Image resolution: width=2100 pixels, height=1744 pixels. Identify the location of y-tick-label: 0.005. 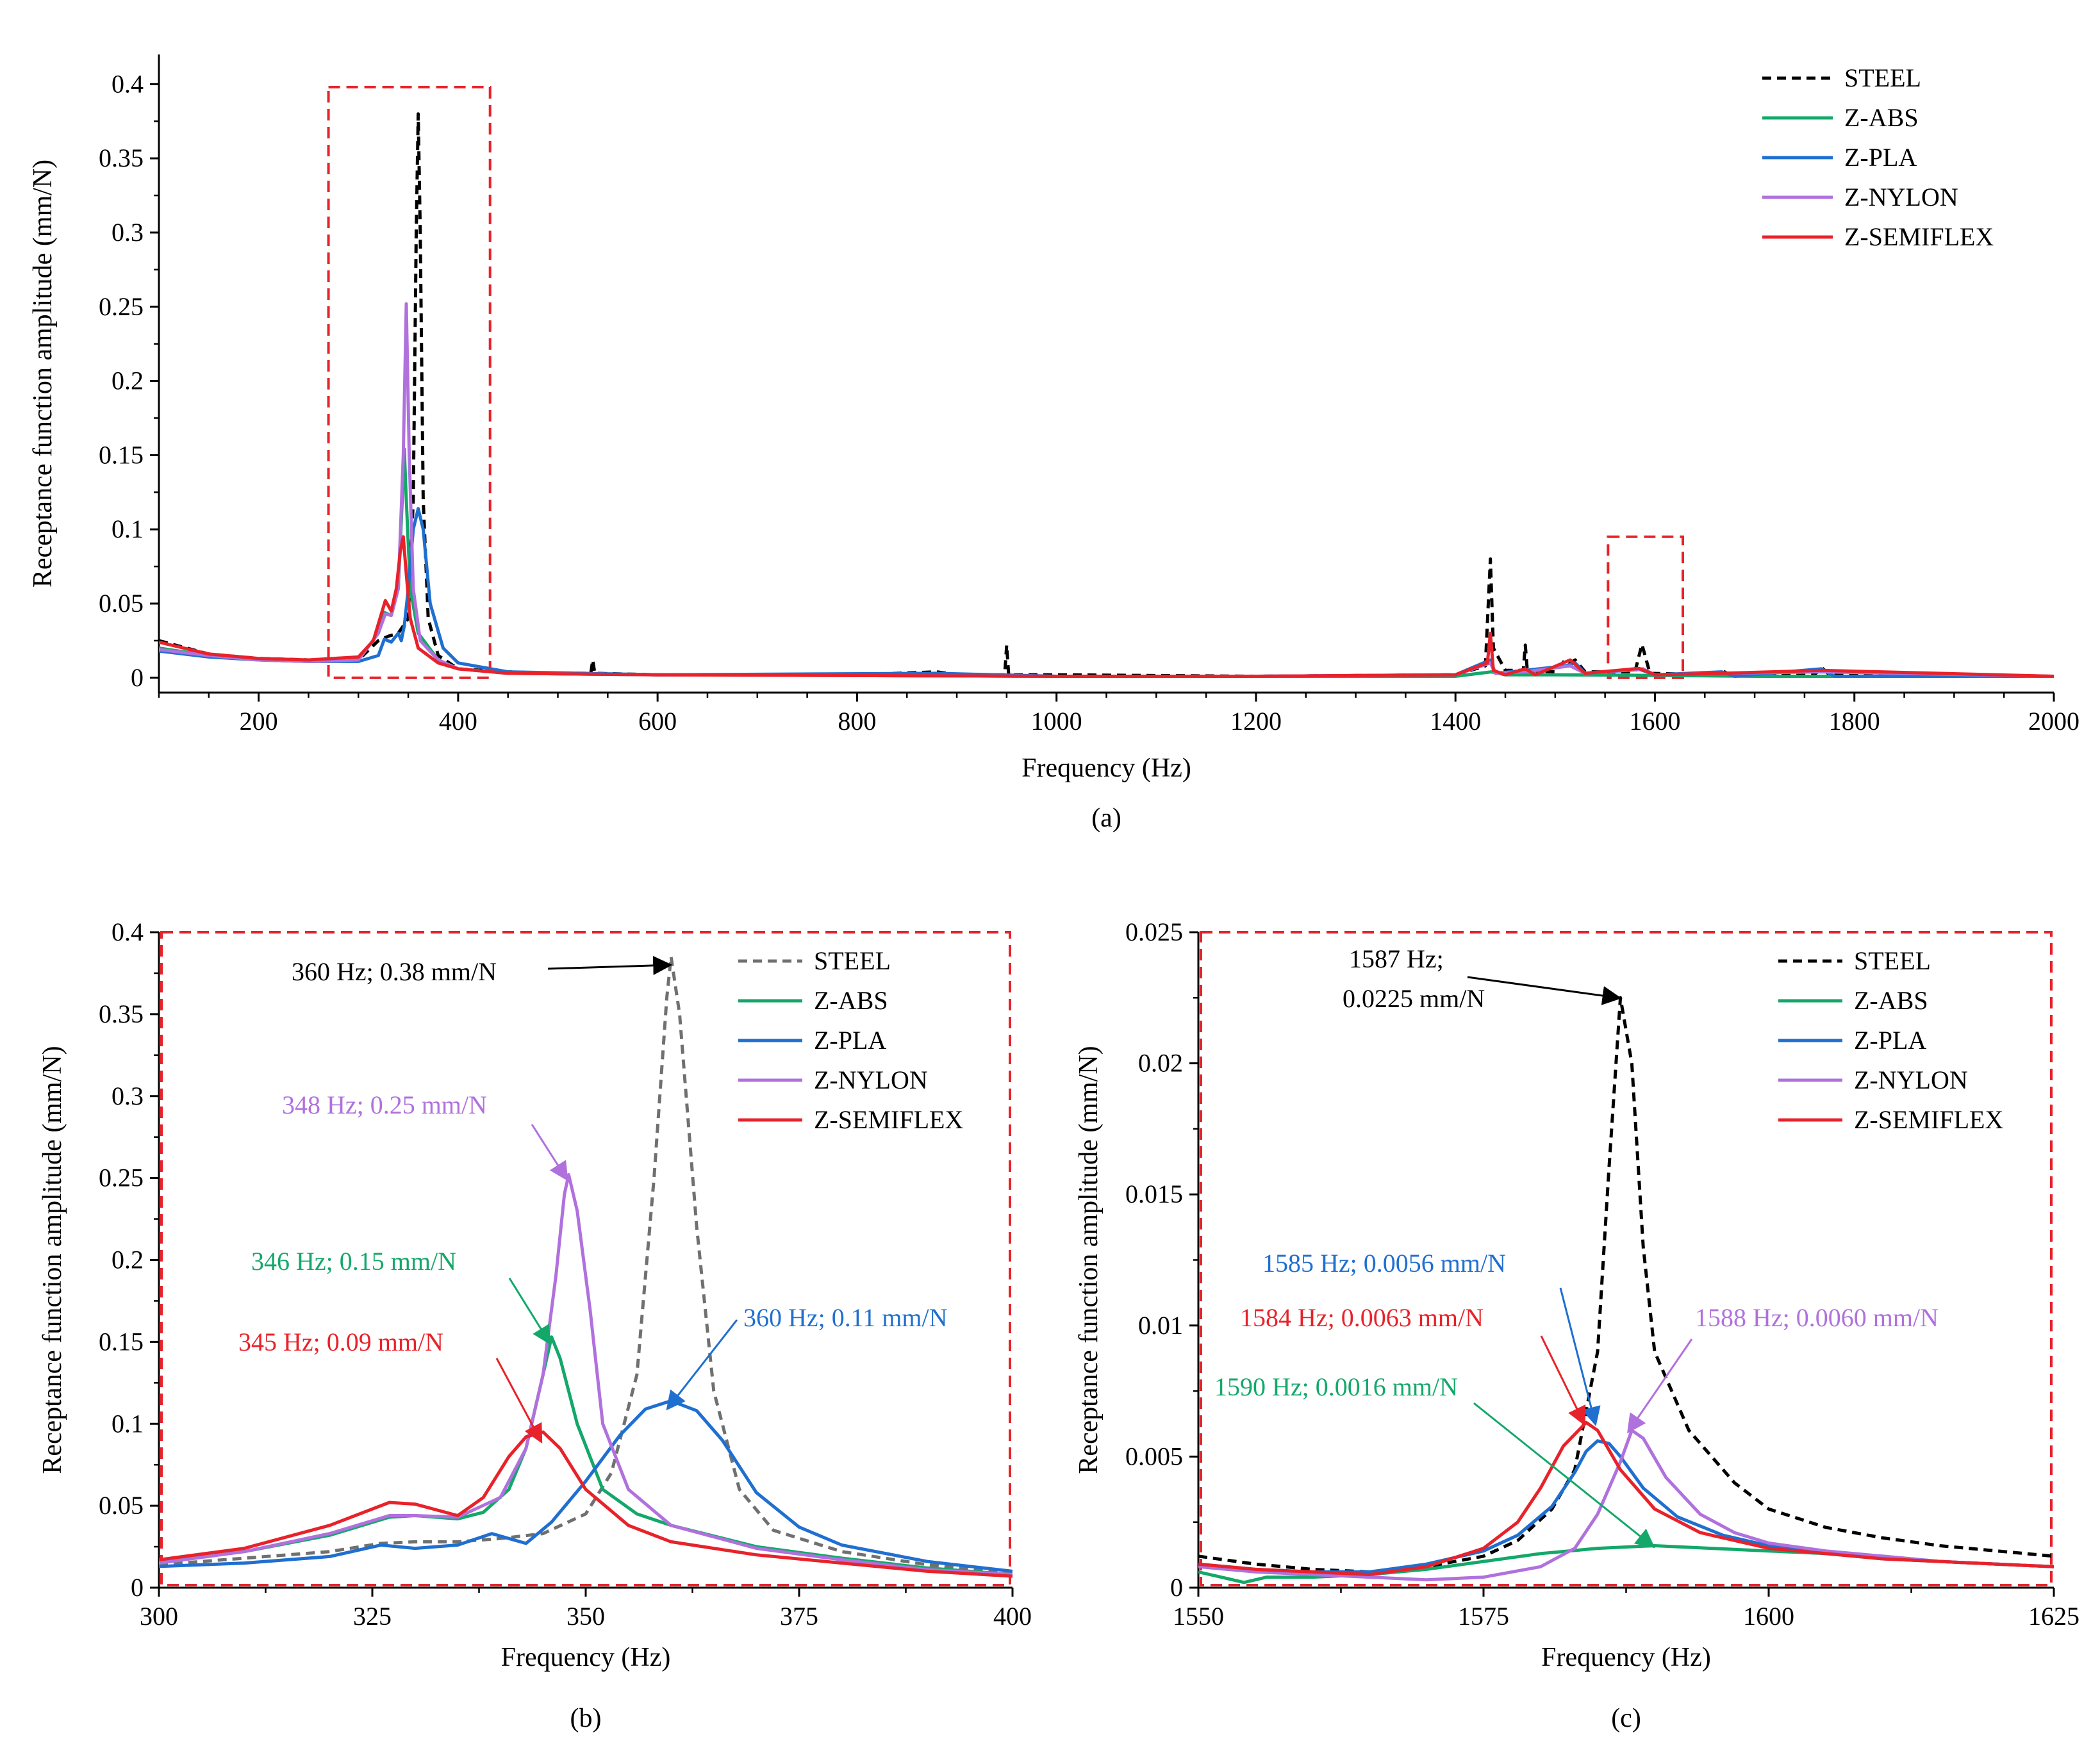
(1154, 1456).